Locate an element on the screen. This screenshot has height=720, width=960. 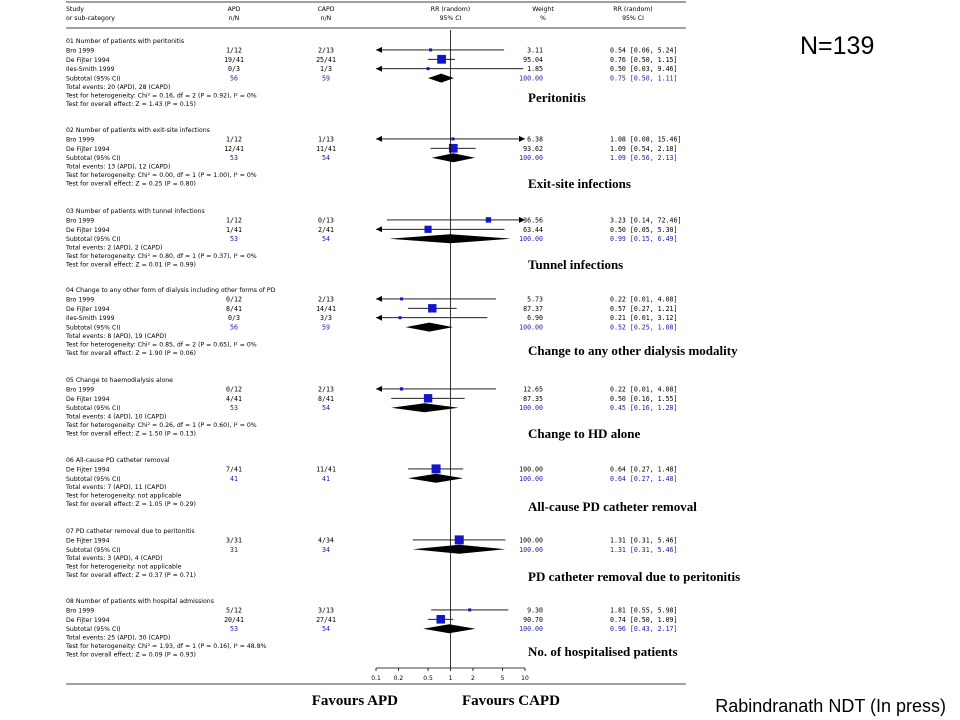
group-note: Total events: 8 (APD), 19 (CAPD) is located at coordinates (115, 336).